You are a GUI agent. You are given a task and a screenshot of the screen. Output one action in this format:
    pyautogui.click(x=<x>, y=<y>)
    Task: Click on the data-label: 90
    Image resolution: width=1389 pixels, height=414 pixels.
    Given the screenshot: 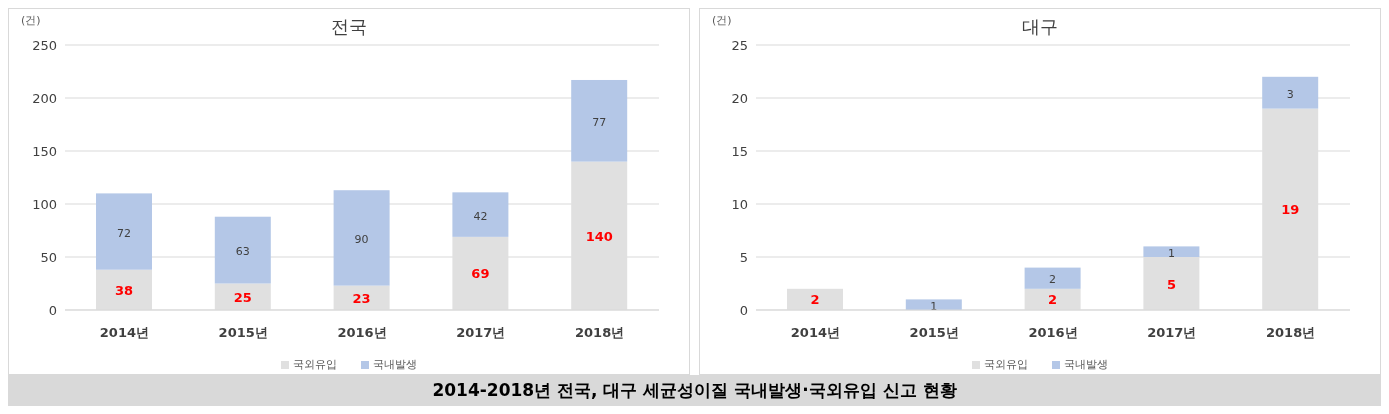 What is the action you would take?
    pyautogui.click(x=361, y=239)
    